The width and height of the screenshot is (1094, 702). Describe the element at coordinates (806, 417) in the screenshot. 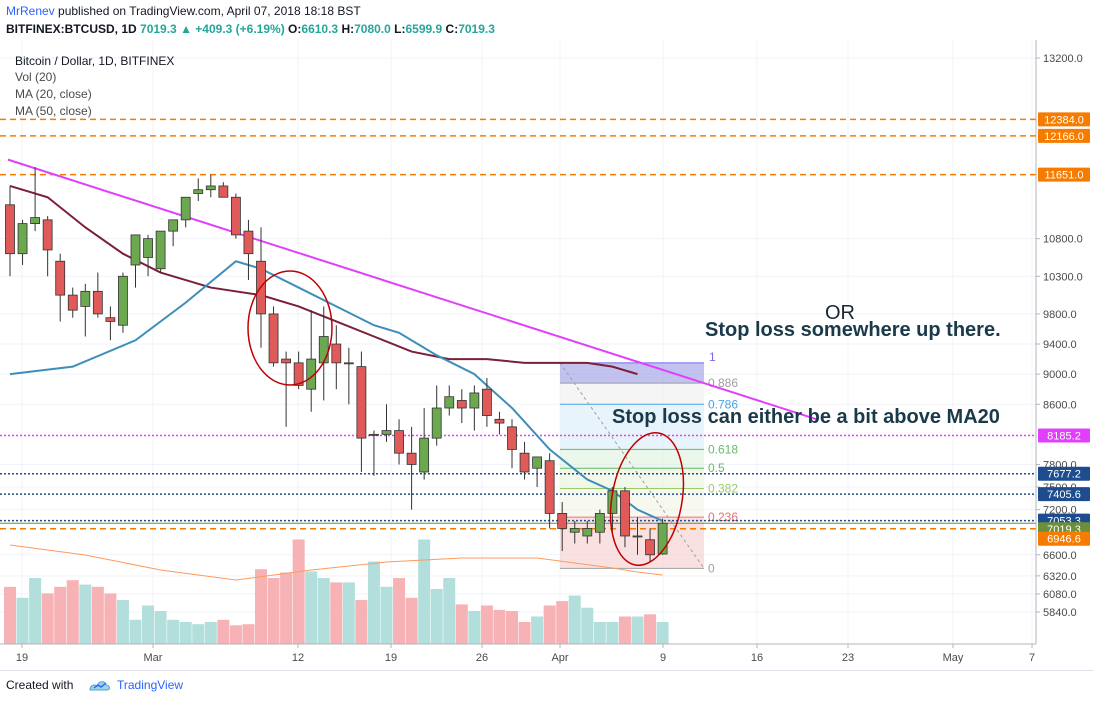

I see `annotation-stop-ma20: Stop loss can either be a bit above MA20` at that location.